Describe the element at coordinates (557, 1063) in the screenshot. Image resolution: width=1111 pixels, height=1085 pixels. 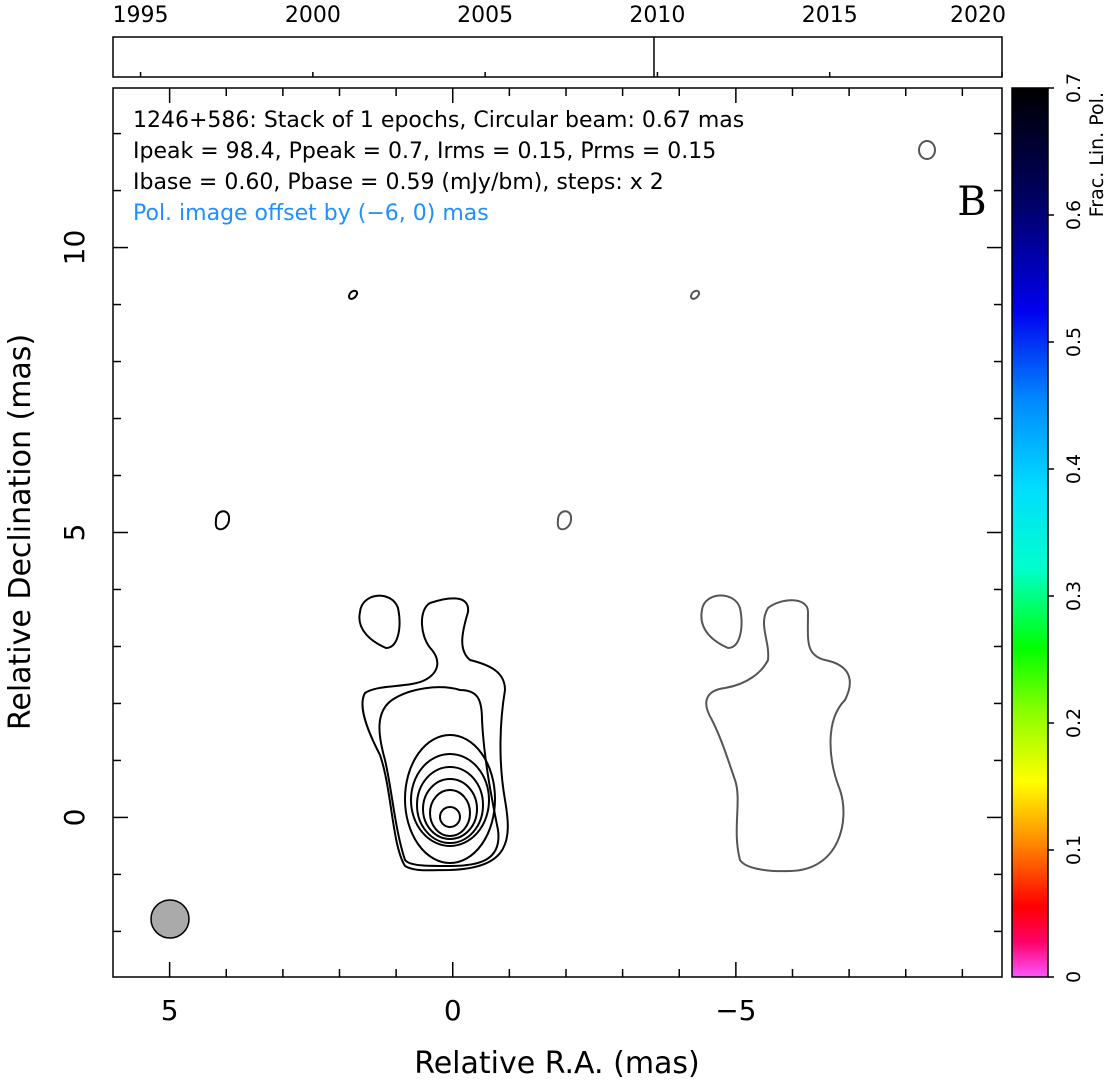
I see `x-axis-label: Relative R.A. (mas)` at that location.